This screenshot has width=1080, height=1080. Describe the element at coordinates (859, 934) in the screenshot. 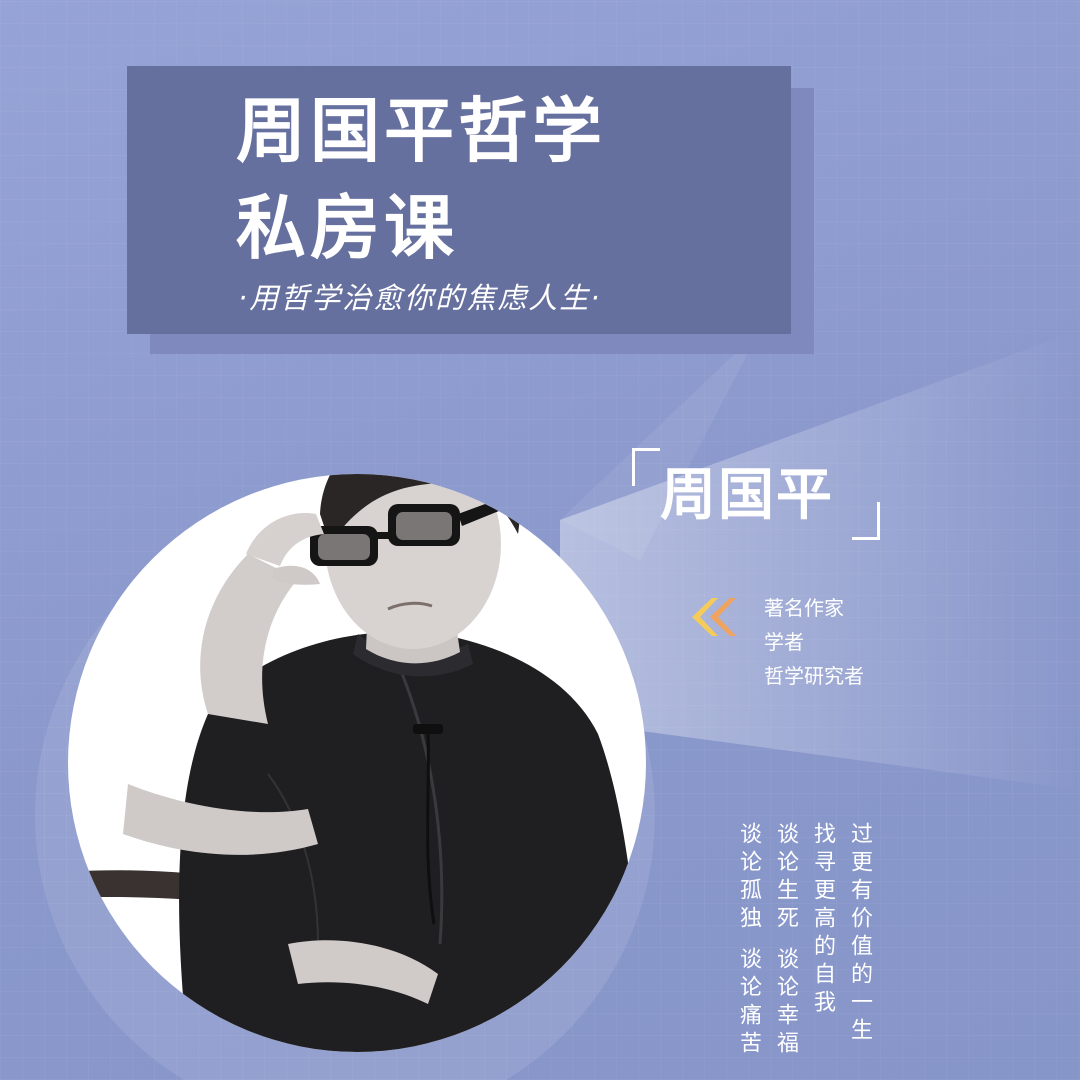

I see `topic-column-1: 过更有价值的一生` at that location.